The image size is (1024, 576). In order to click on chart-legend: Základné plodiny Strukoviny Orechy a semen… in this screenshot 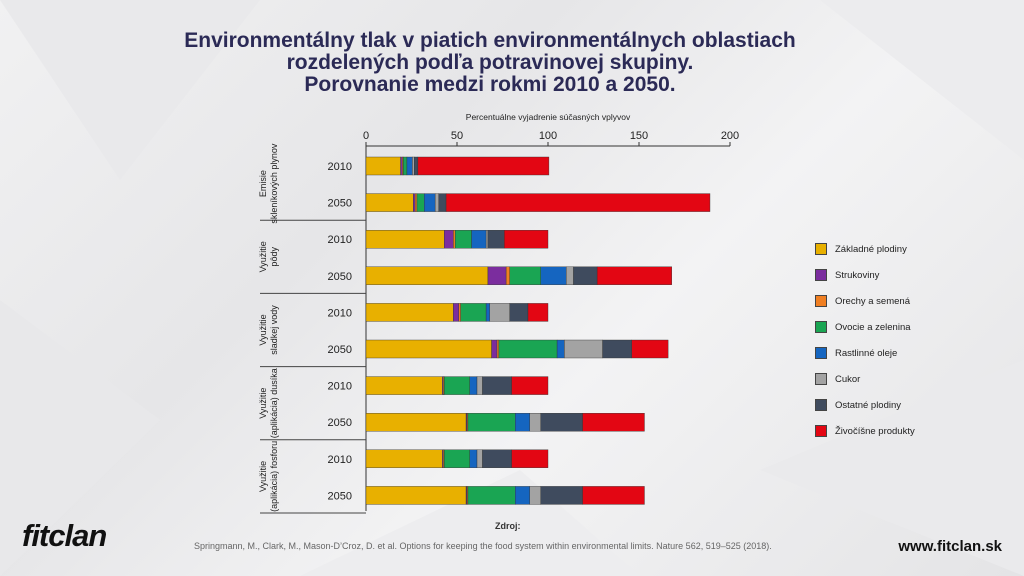, I will do `click(865, 340)`.